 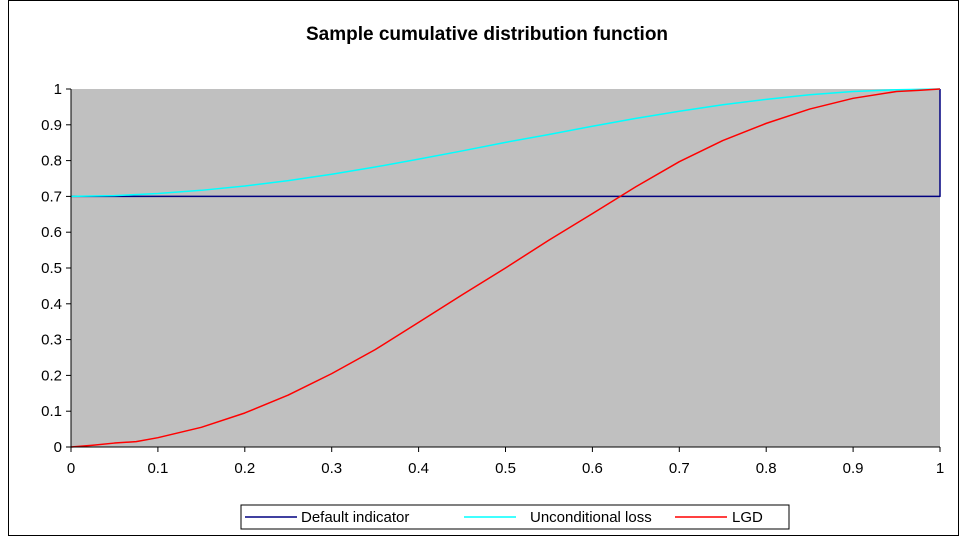 I want to click on y-tick-label: 0.5, so click(x=51, y=268).